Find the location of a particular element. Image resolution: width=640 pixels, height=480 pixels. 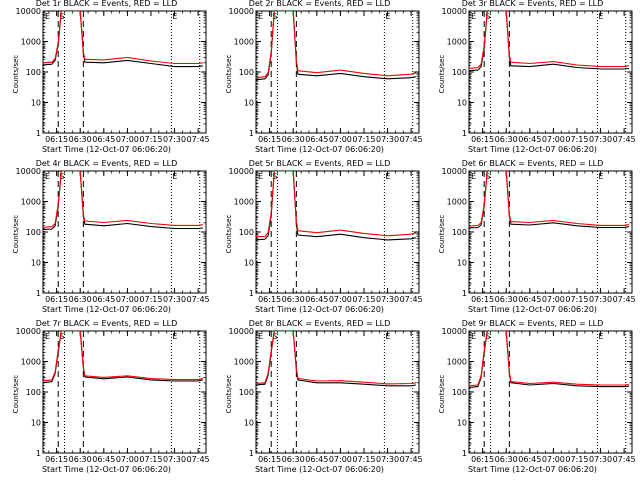

panel-title: Det 9r BLACK = Events, RED = LLD is located at coordinates (532, 323).